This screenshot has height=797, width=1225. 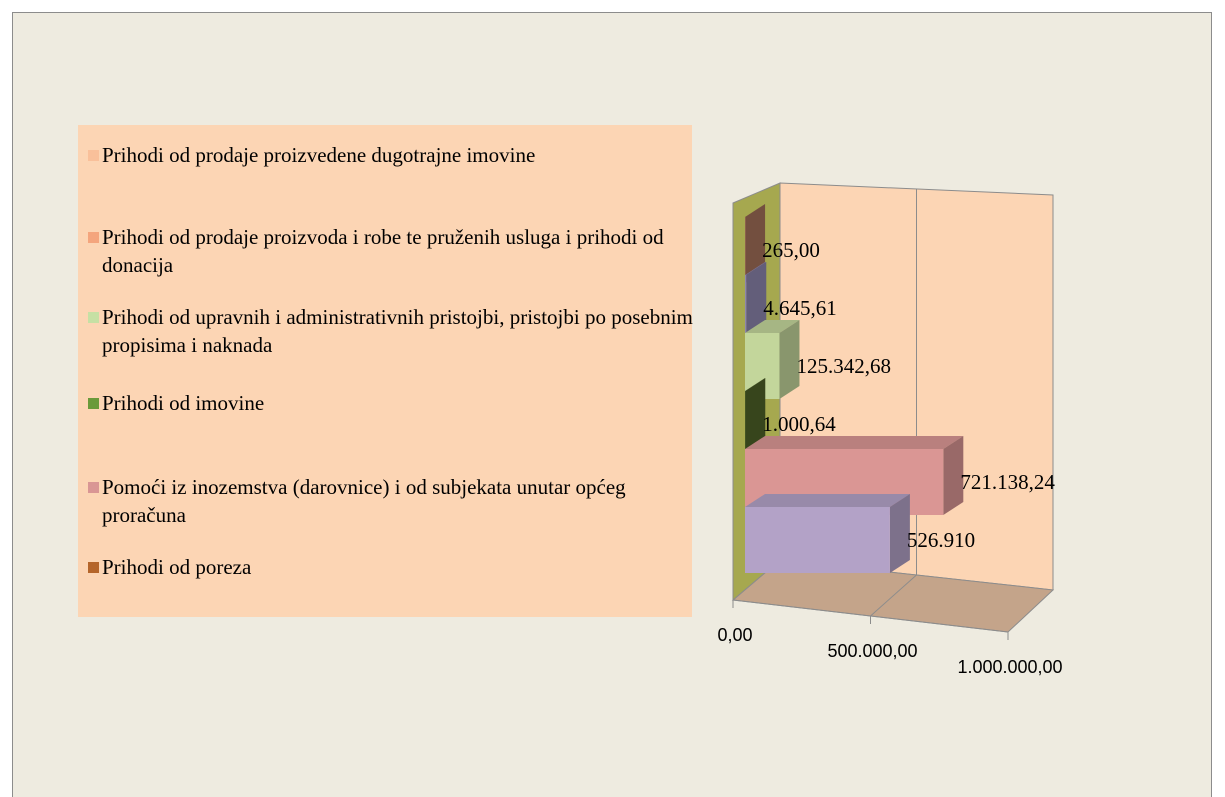 What do you see at coordinates (1009, 667) in the screenshot?
I see `x-tick-label: 1.000.000,00` at bounding box center [1009, 667].